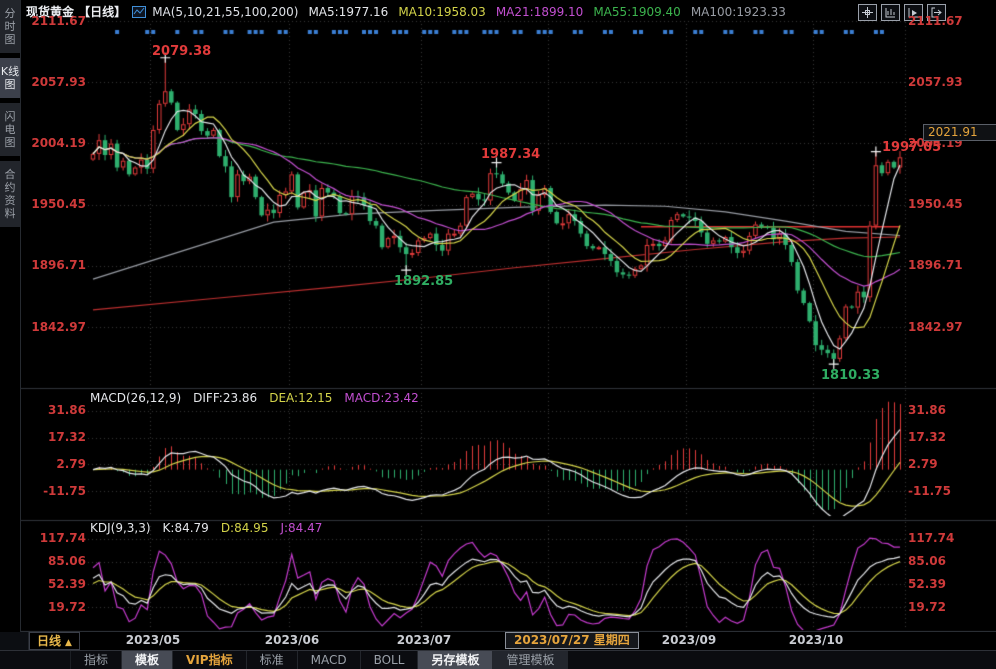  I want to click on date-label: 2023/09, so click(689, 640).